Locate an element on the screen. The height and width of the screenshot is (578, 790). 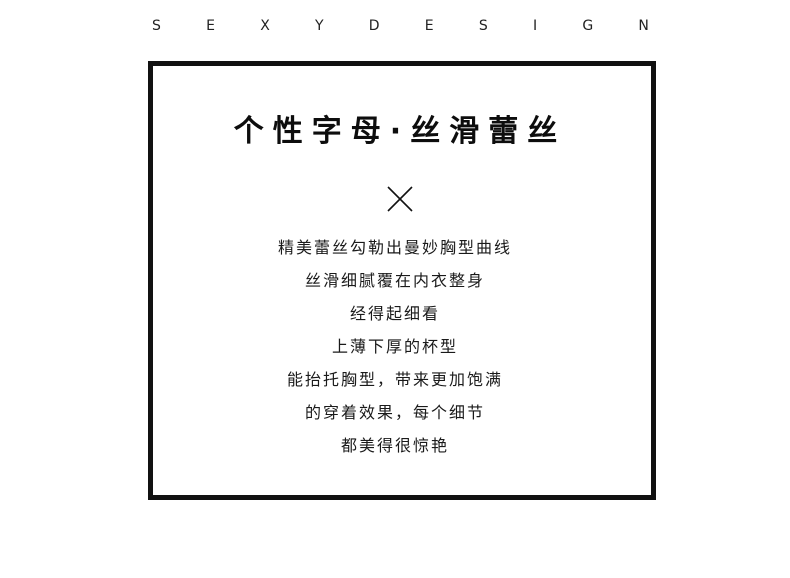
brand-letter: D is located at coordinates (374, 26).